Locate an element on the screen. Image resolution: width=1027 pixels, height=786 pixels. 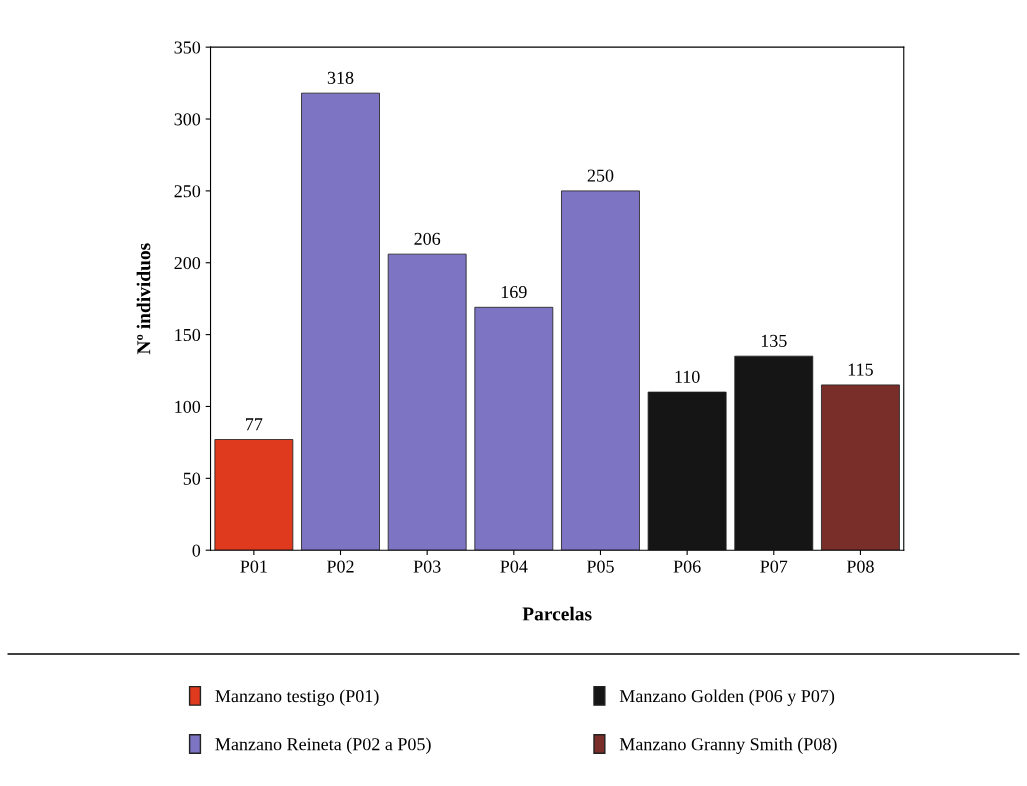
x-tick-label: P07 is located at coordinates (774, 566).